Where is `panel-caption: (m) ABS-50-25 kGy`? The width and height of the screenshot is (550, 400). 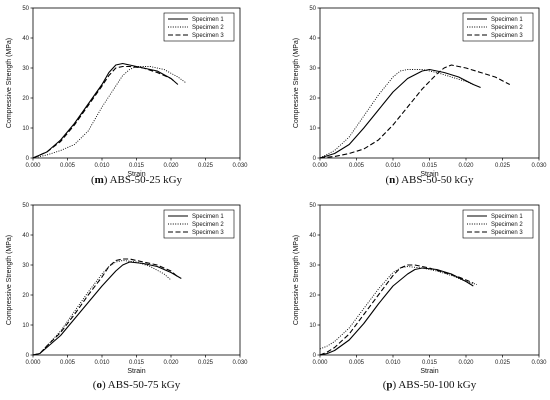
panel-caption: (m) ABS-50-25 kGy is located at coordinates (137, 180).